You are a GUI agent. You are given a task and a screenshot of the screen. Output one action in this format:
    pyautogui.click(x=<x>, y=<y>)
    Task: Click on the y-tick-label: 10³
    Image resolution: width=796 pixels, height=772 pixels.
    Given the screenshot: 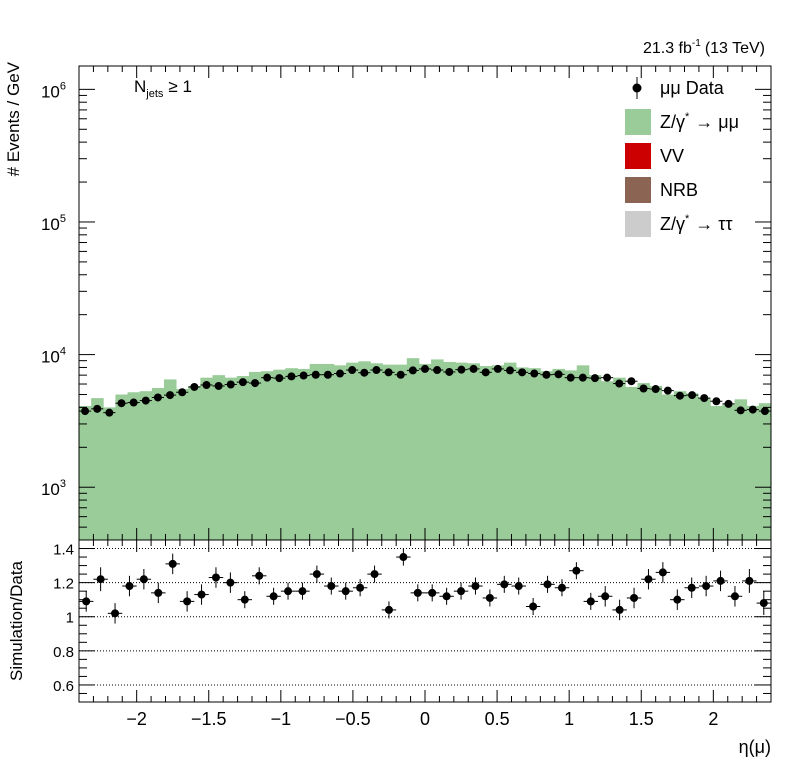 What is the action you would take?
    pyautogui.click(x=53, y=488)
    